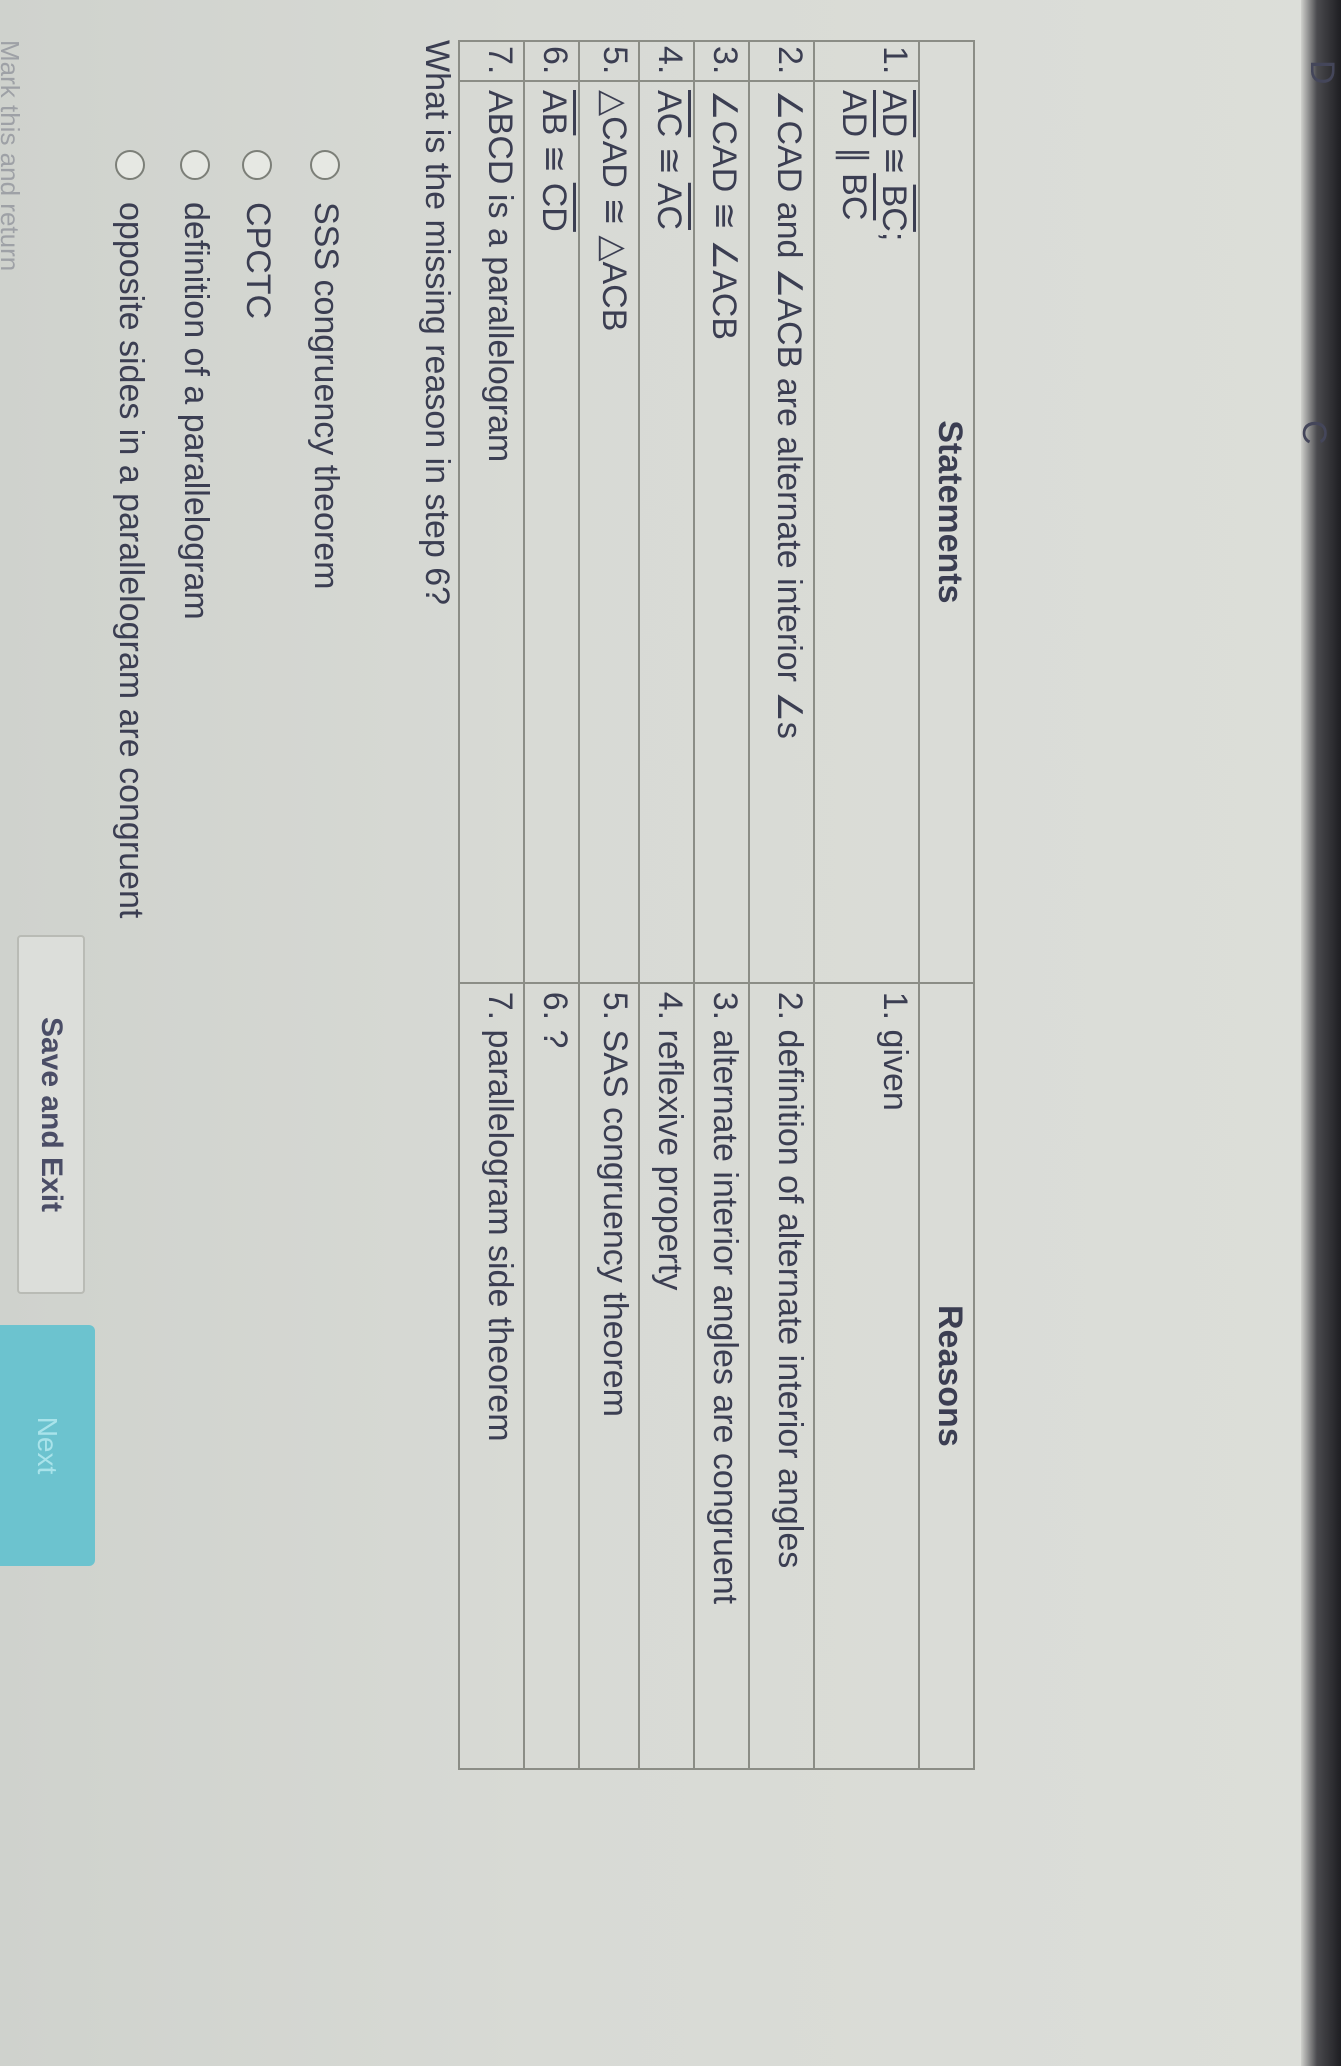  Describe the element at coordinates (196, 411) in the screenshot. I see `option-label: definition of a parallelogram` at that location.